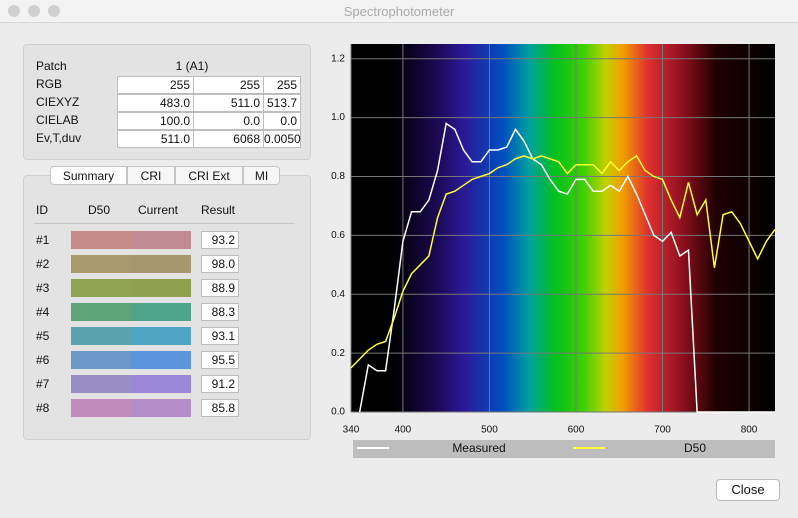 The height and width of the screenshot is (518, 798). Describe the element at coordinates (42, 210) in the screenshot. I see `column-header: ID` at that location.